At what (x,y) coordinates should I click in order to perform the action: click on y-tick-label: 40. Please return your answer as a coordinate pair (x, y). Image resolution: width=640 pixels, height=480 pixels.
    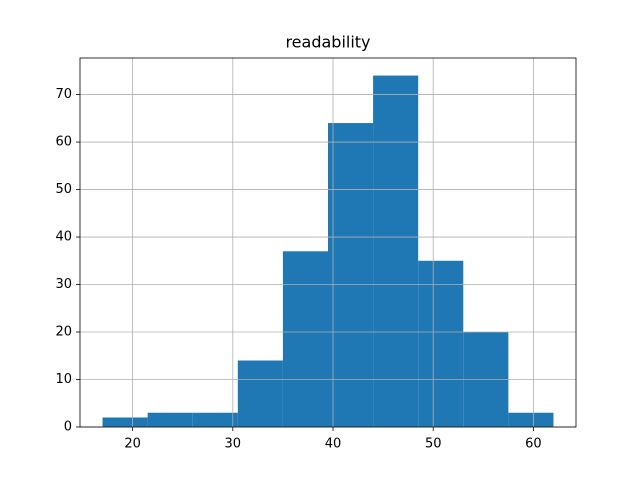
    Looking at the image, I should click on (63, 237).